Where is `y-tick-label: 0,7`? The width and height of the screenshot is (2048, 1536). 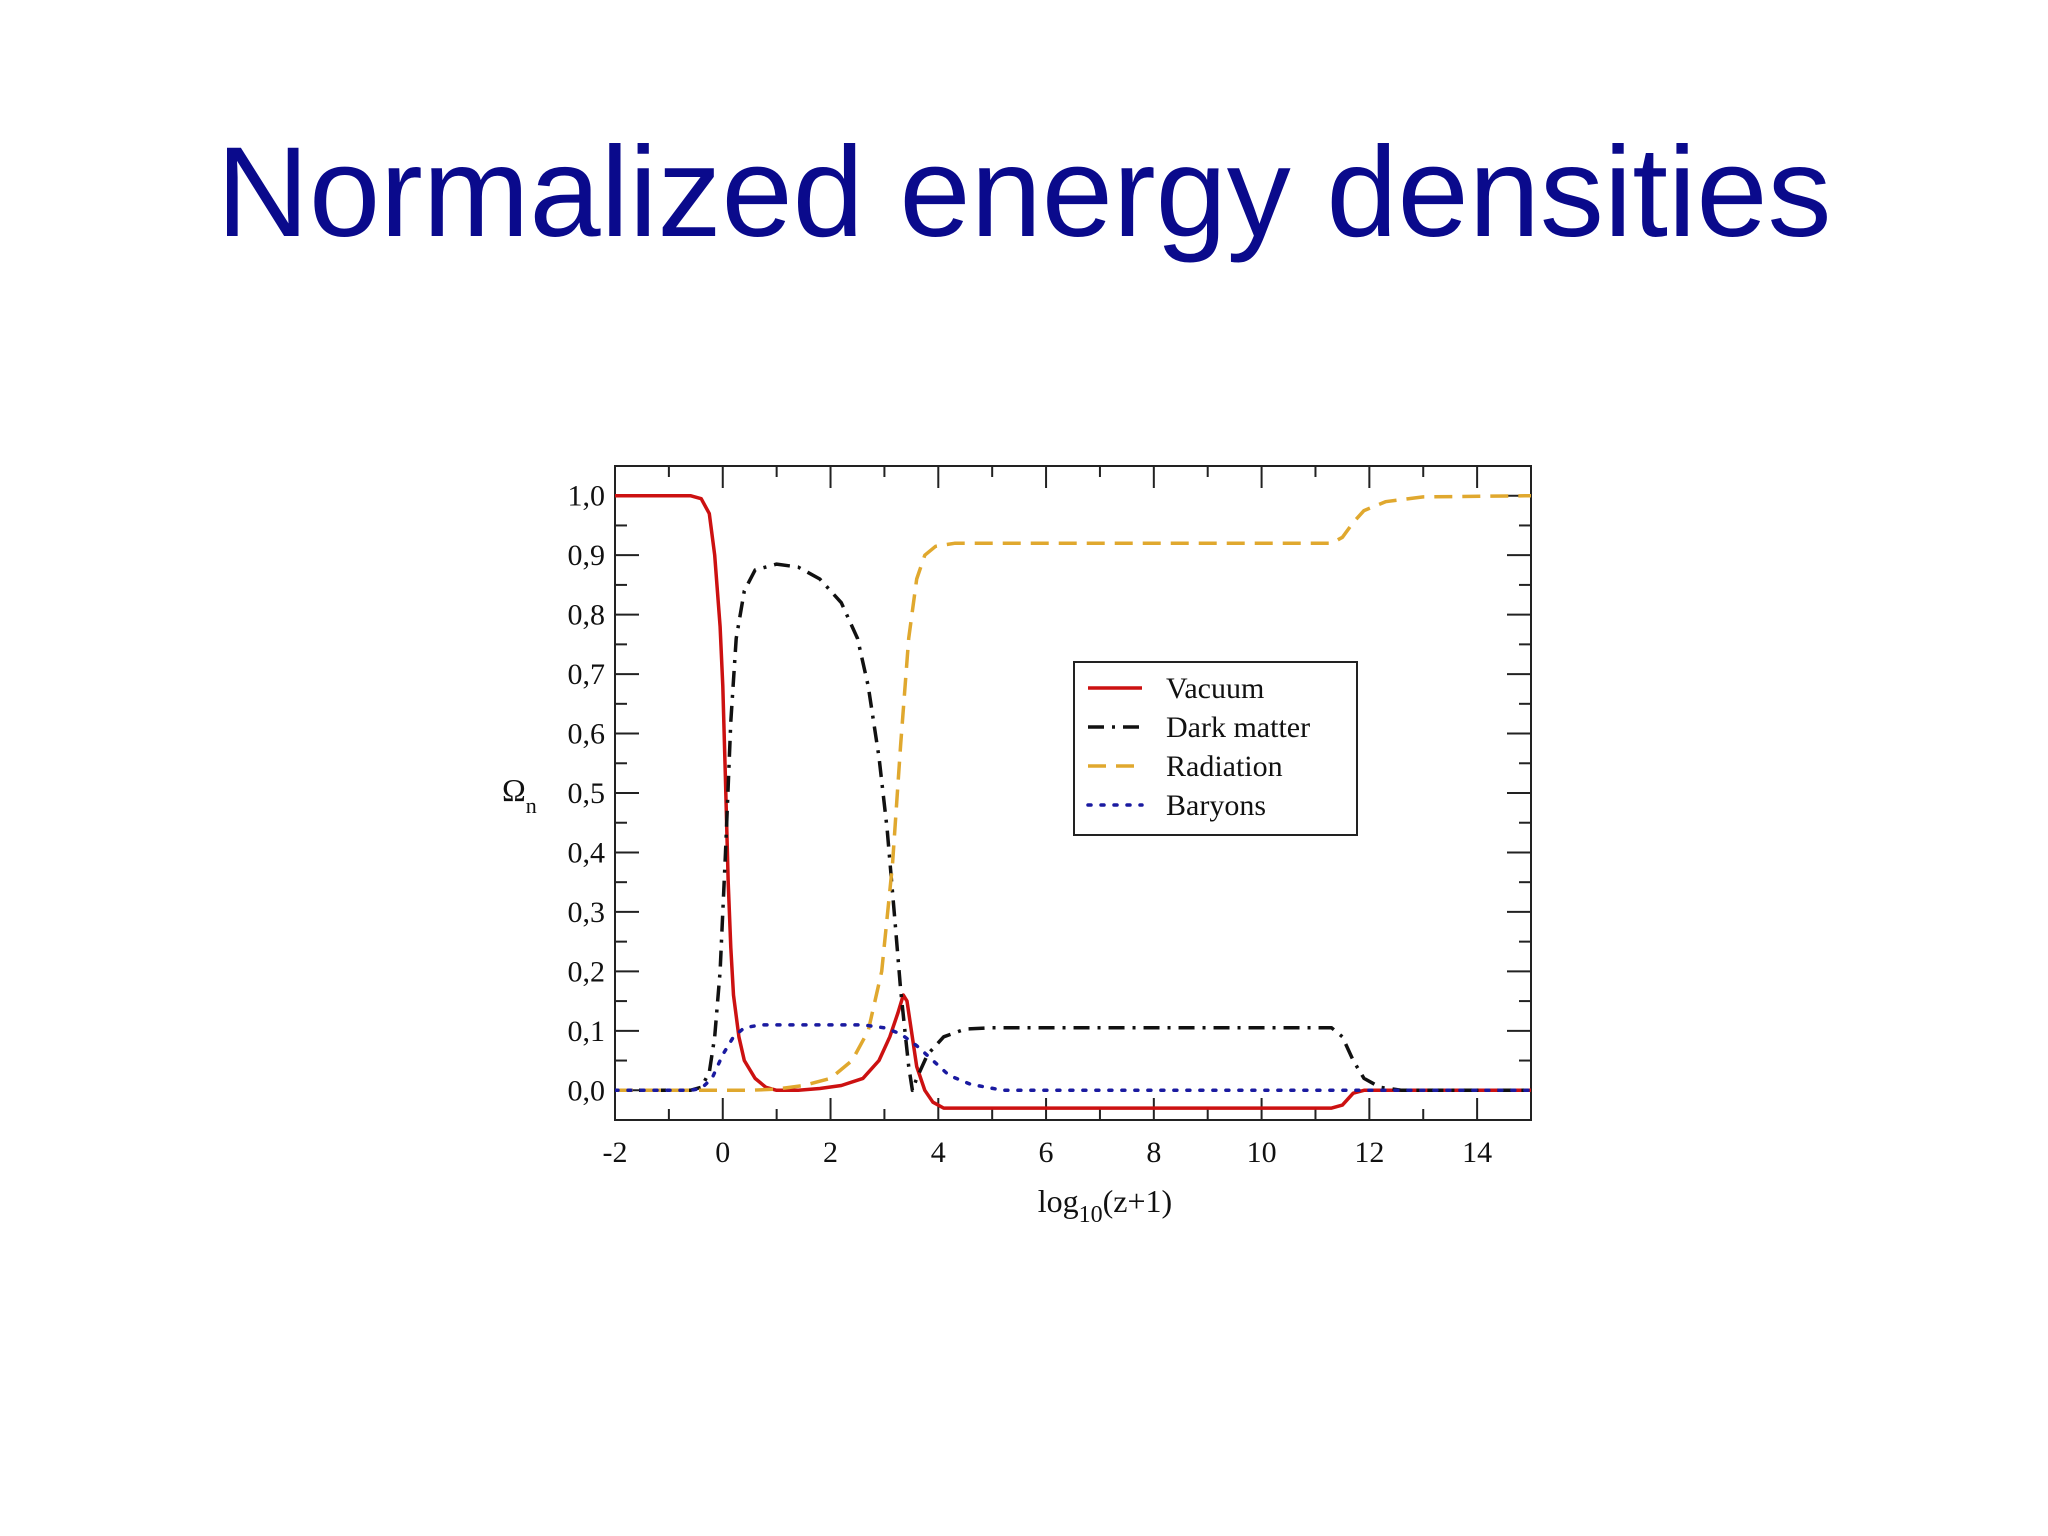
y-tick-label: 0,7 is located at coordinates (587, 674).